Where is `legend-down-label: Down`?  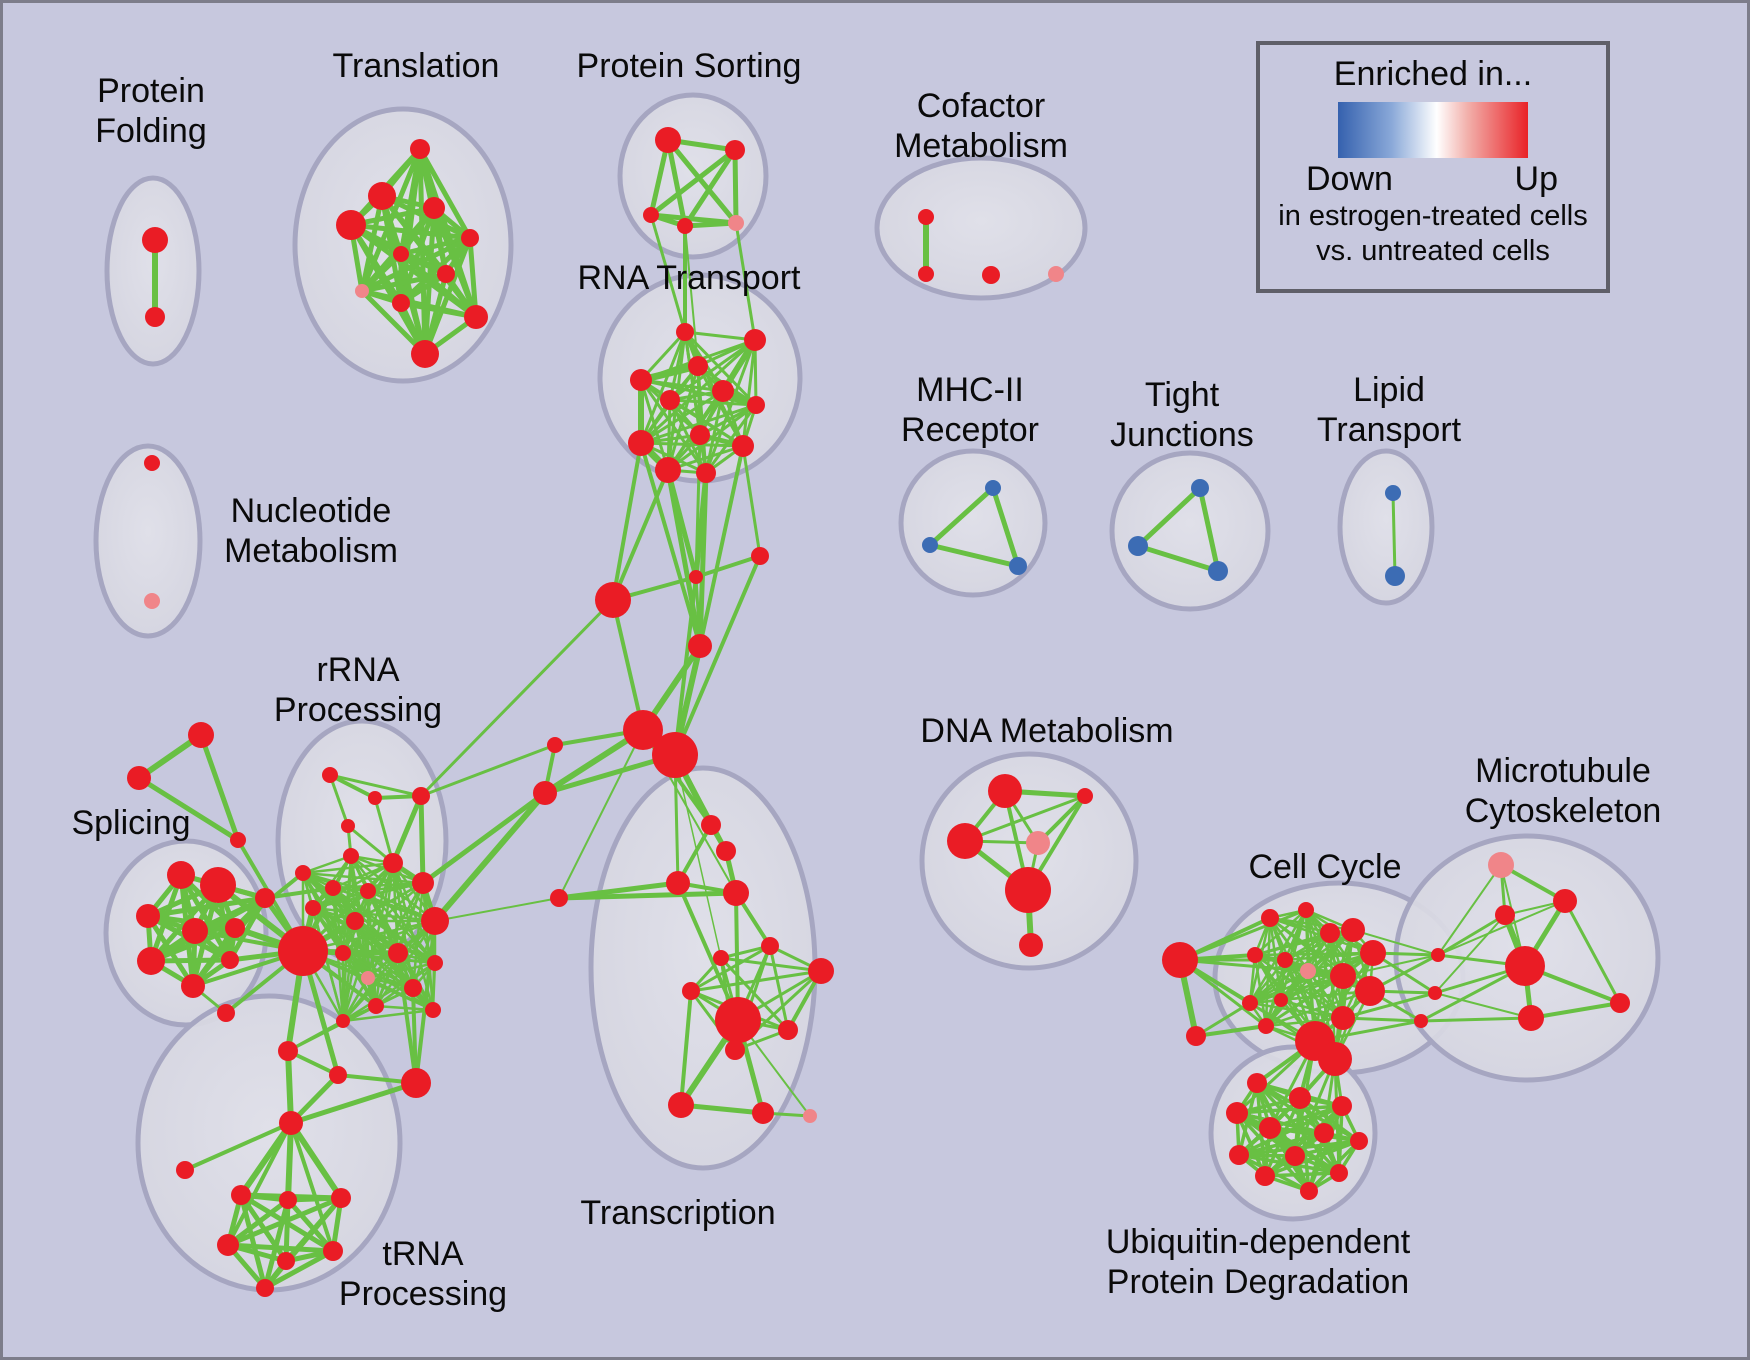
legend-down-label: Down is located at coordinates (1349, 179).